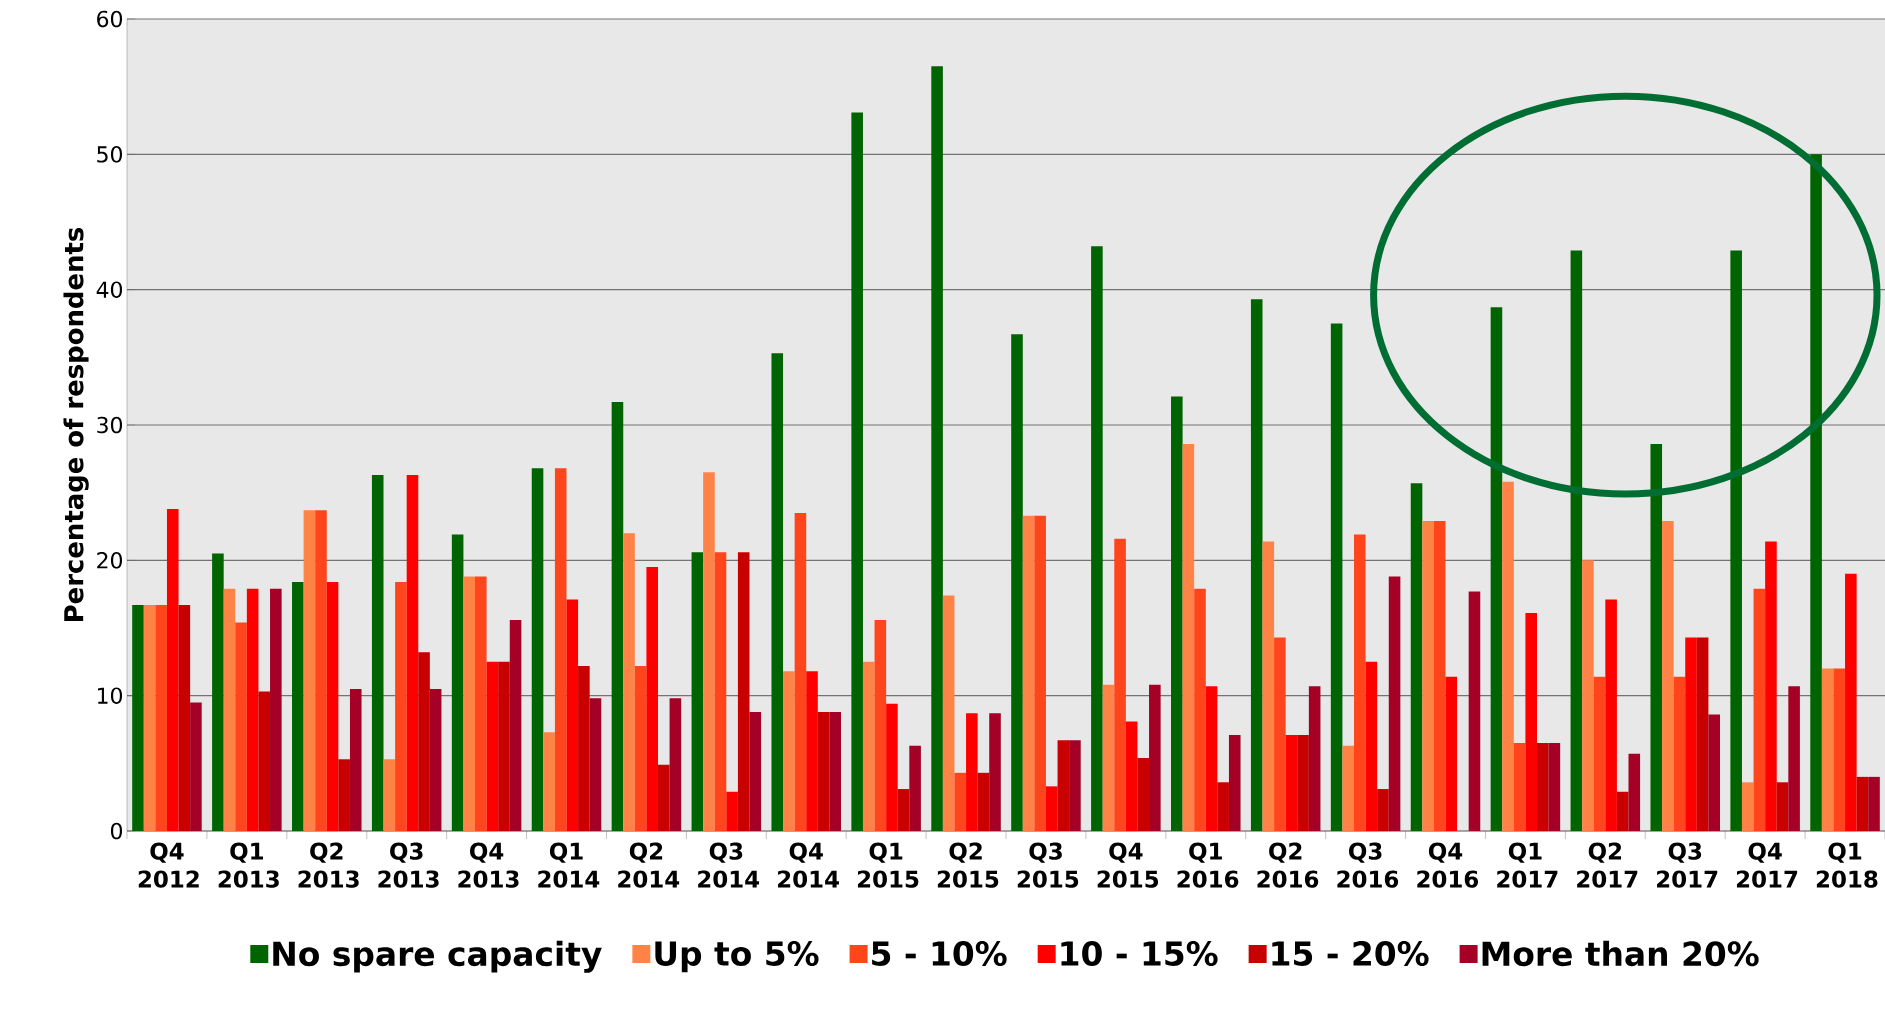 The height and width of the screenshot is (1011, 1885). I want to click on x-tick-label: Q2 2015, so click(968, 865).